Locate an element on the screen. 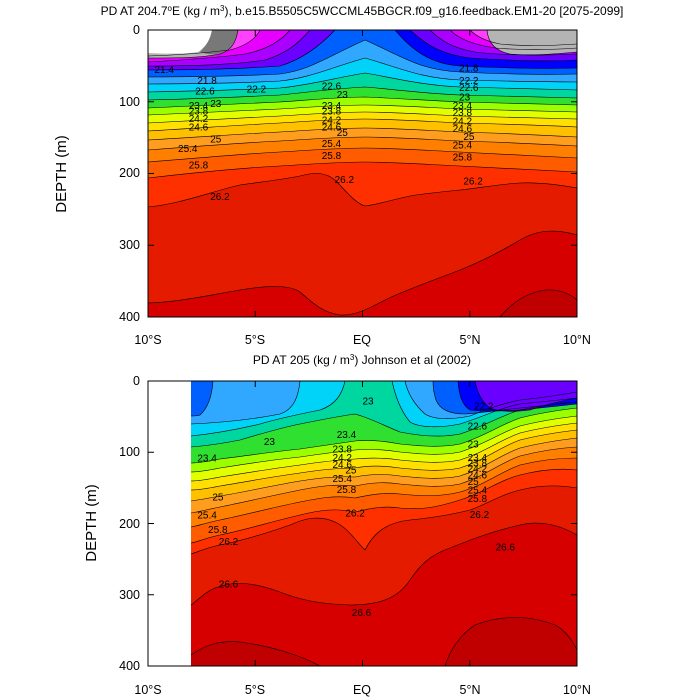  y-tick-label: 0 is located at coordinates (136, 30).